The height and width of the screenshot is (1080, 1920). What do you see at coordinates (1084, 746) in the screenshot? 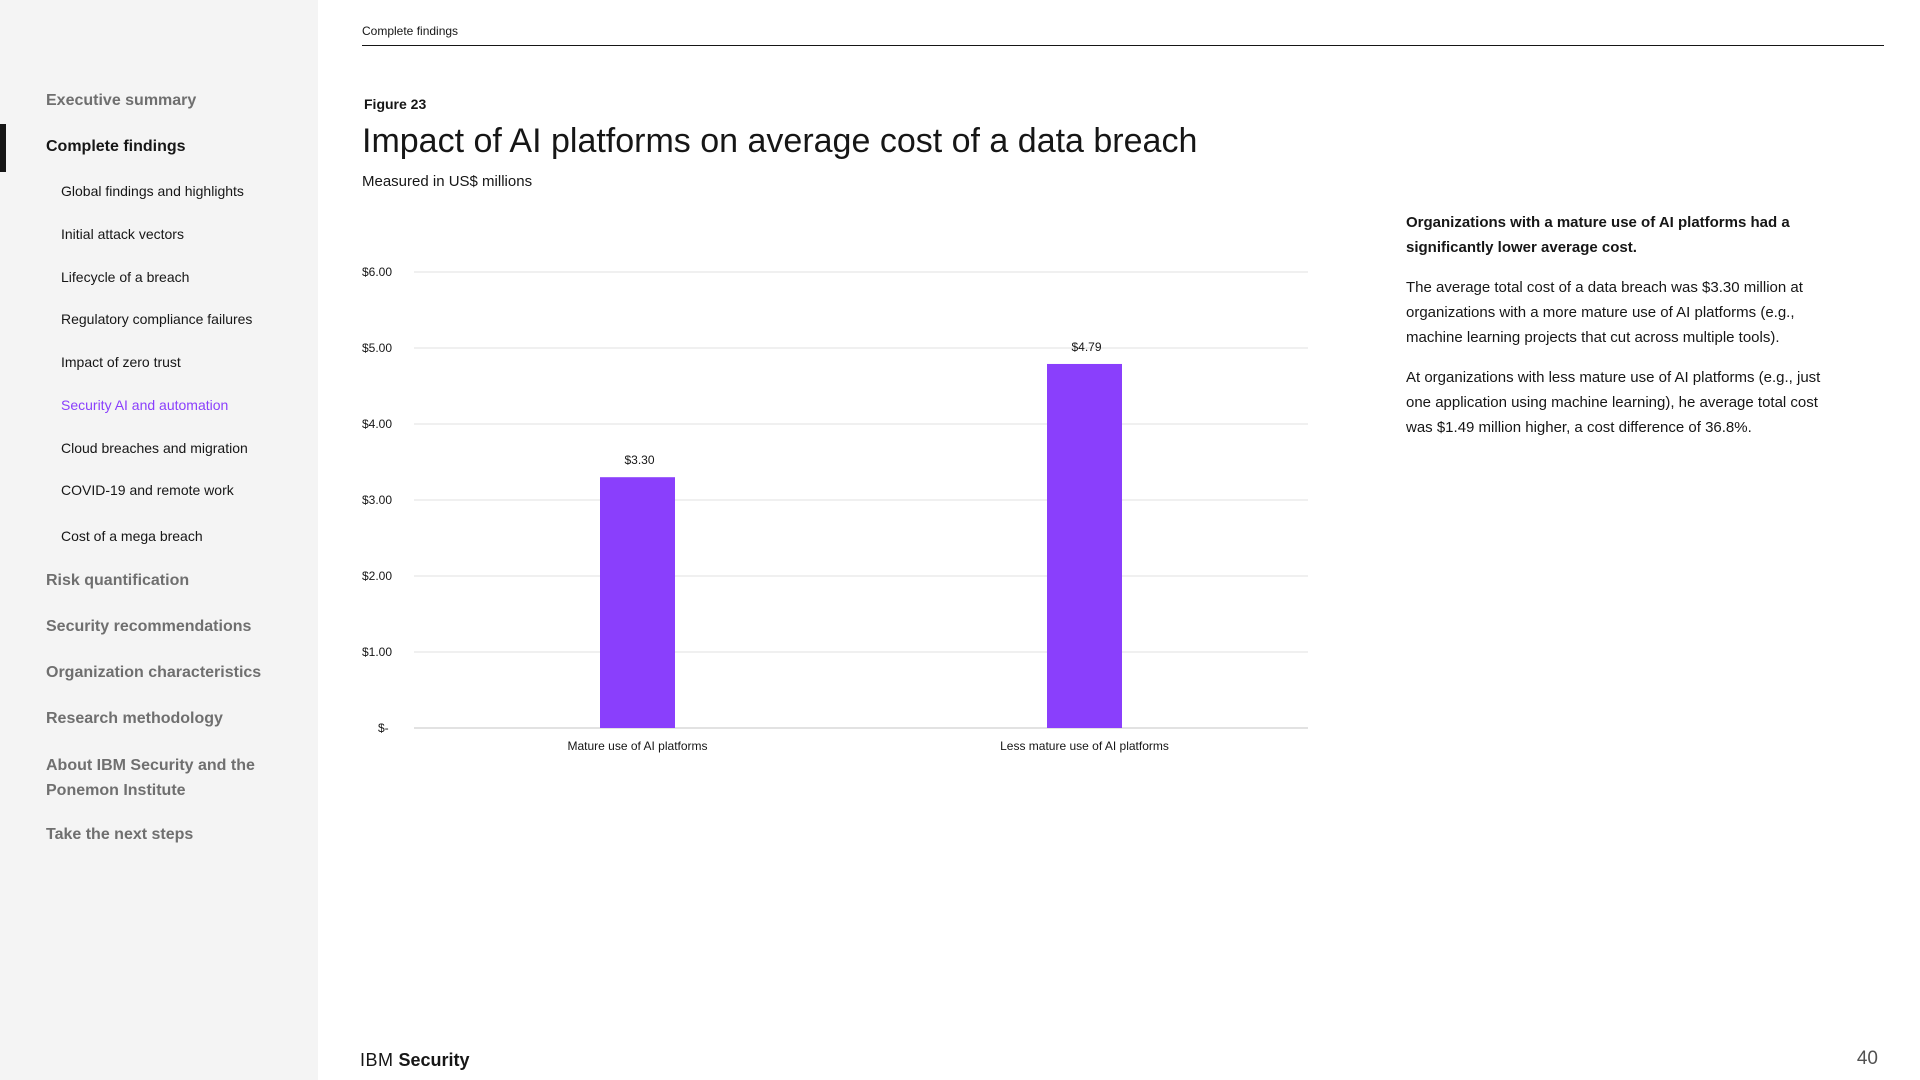
I see `x-category-label: Less mature use of AI platforms` at bounding box center [1084, 746].